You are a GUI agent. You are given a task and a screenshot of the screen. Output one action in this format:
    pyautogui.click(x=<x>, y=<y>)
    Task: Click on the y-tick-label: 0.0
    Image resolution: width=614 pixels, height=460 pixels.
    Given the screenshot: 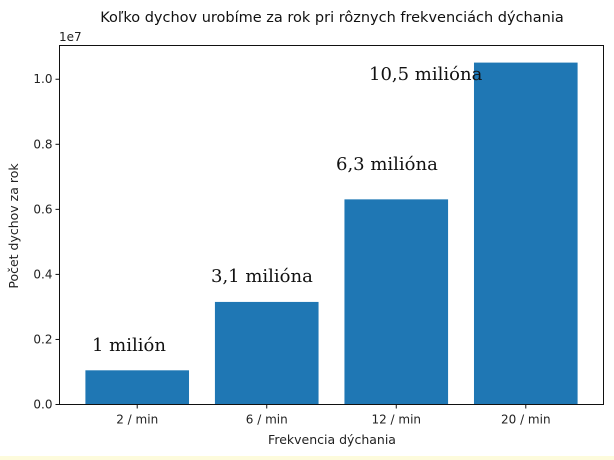 What is the action you would take?
    pyautogui.click(x=42, y=405)
    